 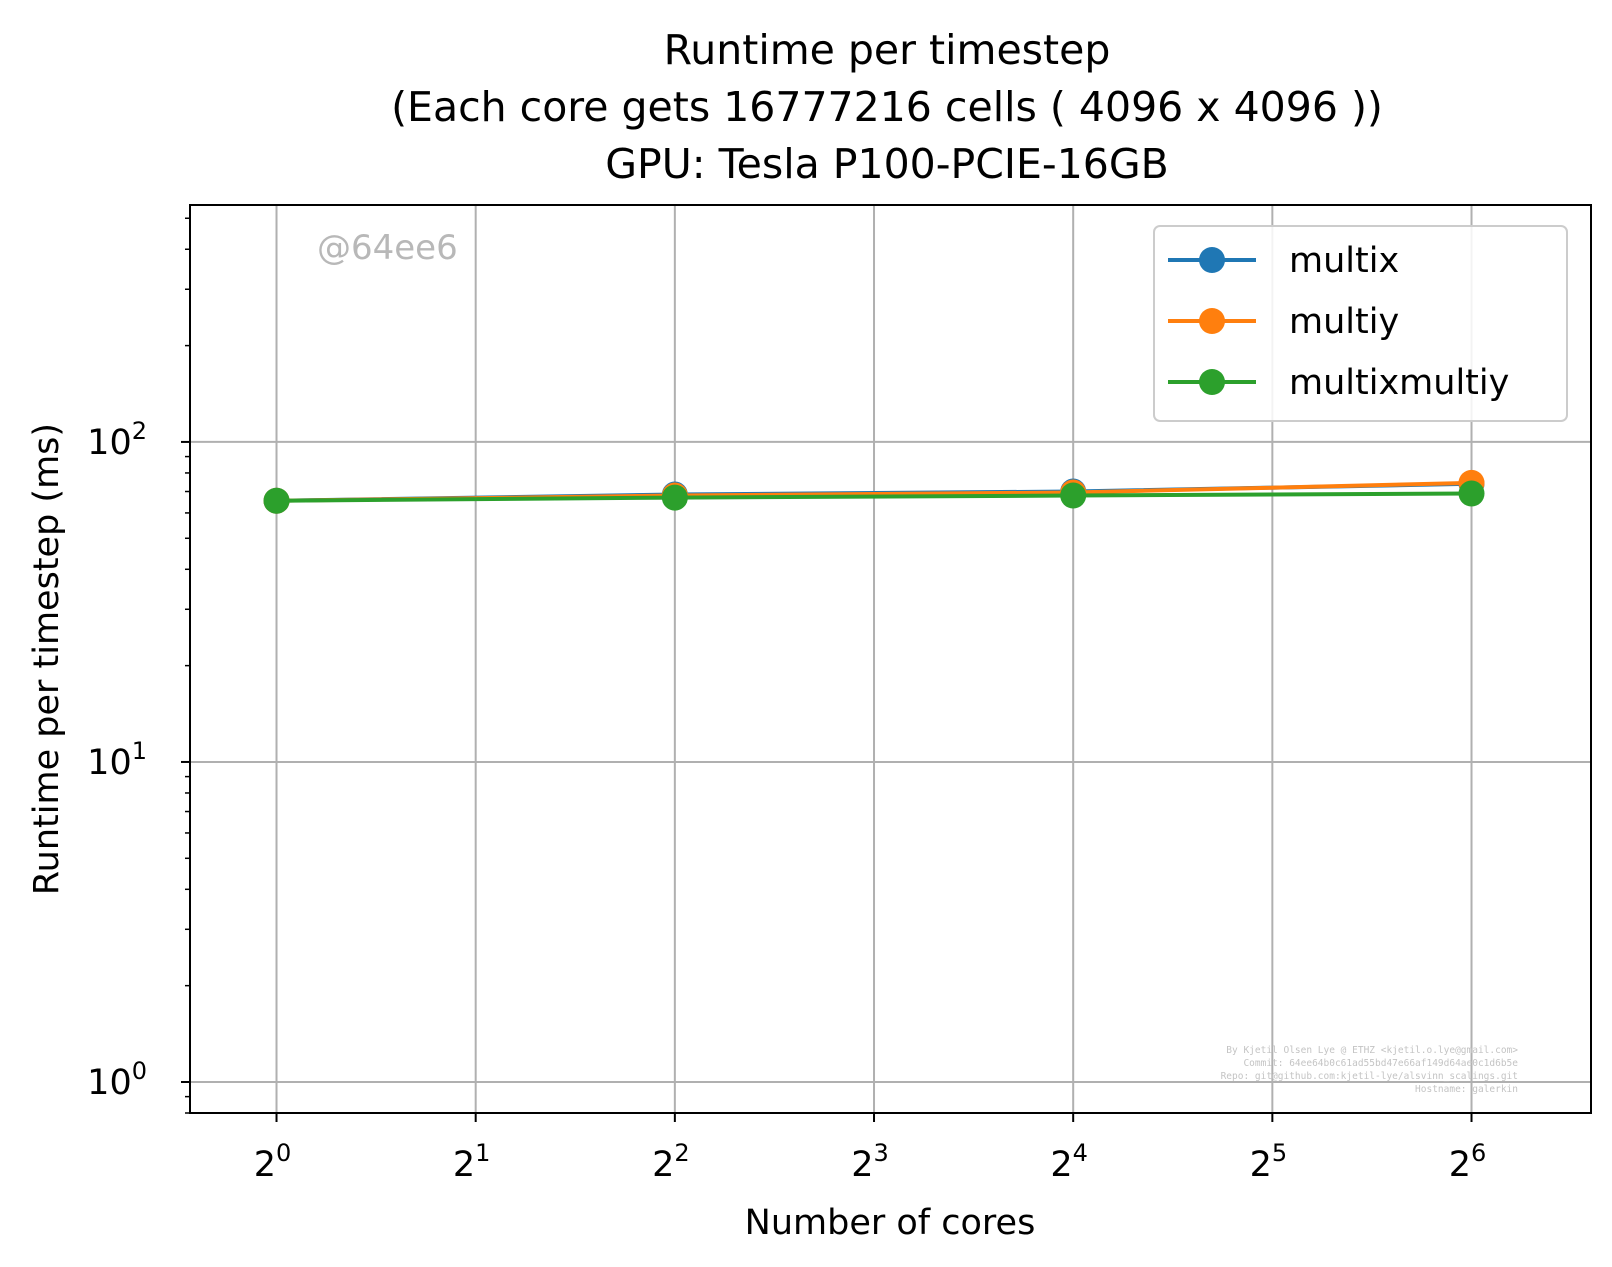 I want to click on y-tick-label: 102, so click(x=117, y=440).